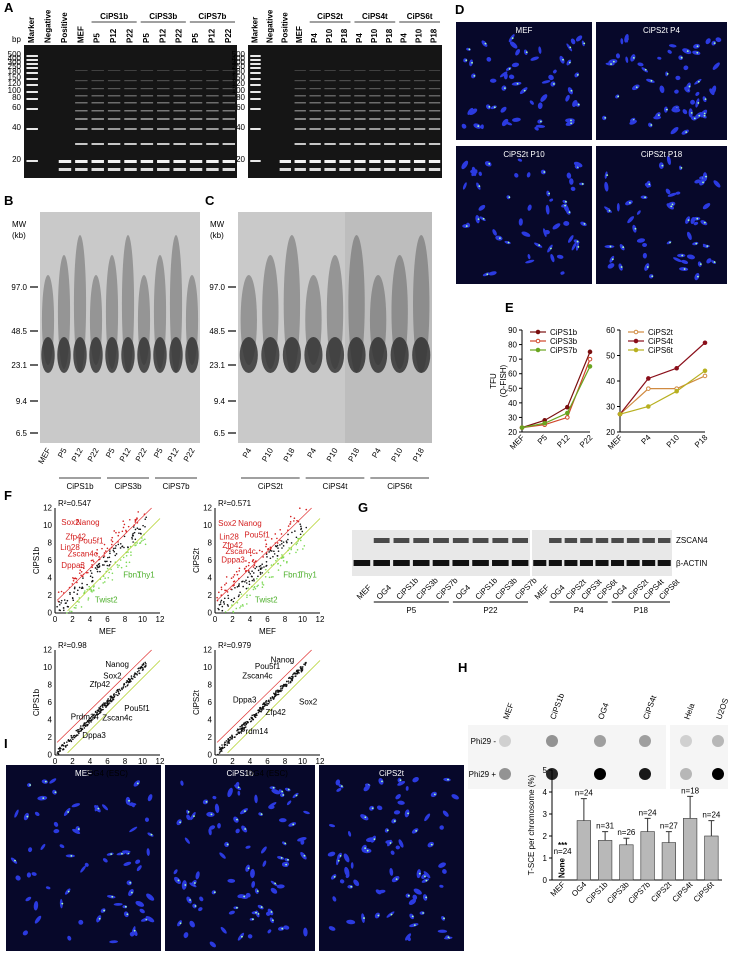 The height and width of the screenshot is (964, 729). What do you see at coordinates (557, 592) in the screenshot?
I see `lane-label: OG4` at bounding box center [557, 592].